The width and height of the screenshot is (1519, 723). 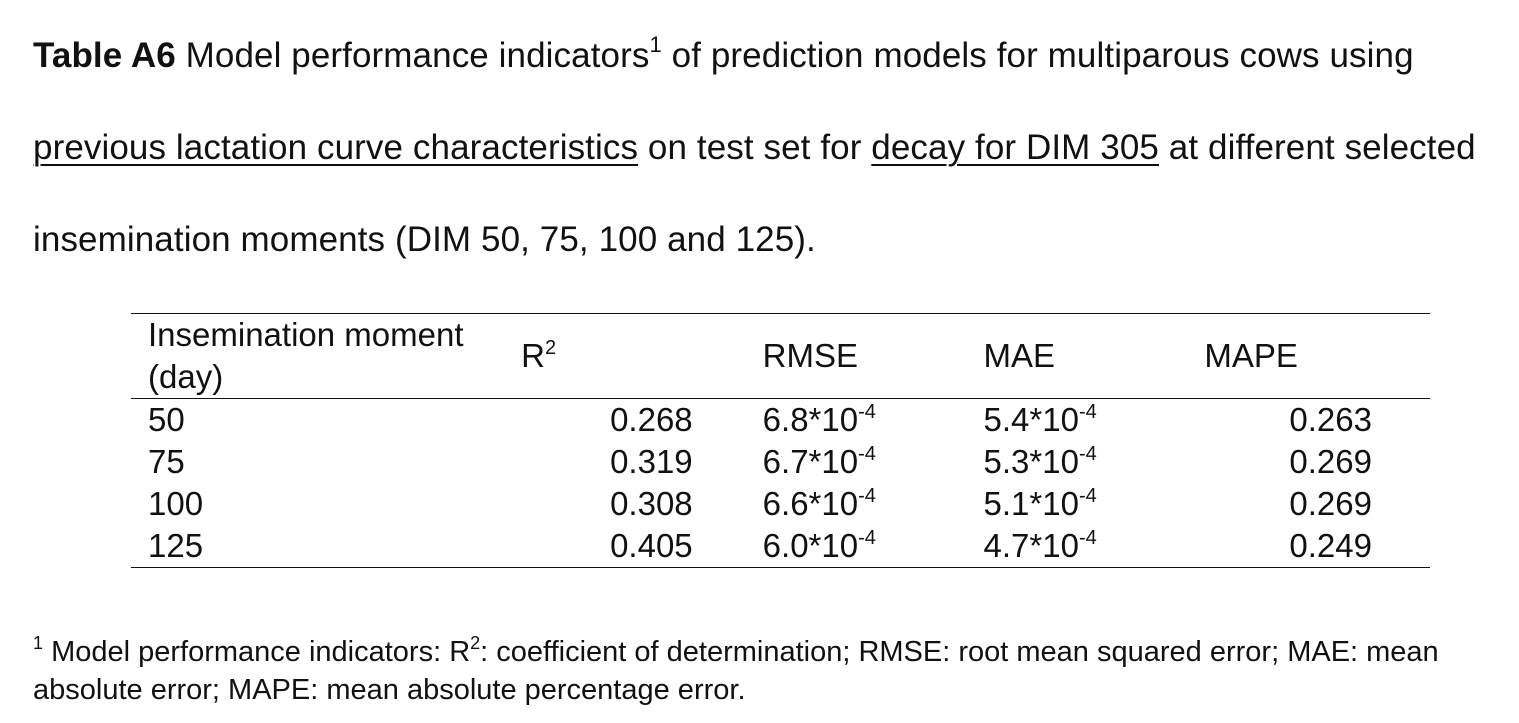 I want to click on header-mape: MAPE, so click(x=1251, y=355).